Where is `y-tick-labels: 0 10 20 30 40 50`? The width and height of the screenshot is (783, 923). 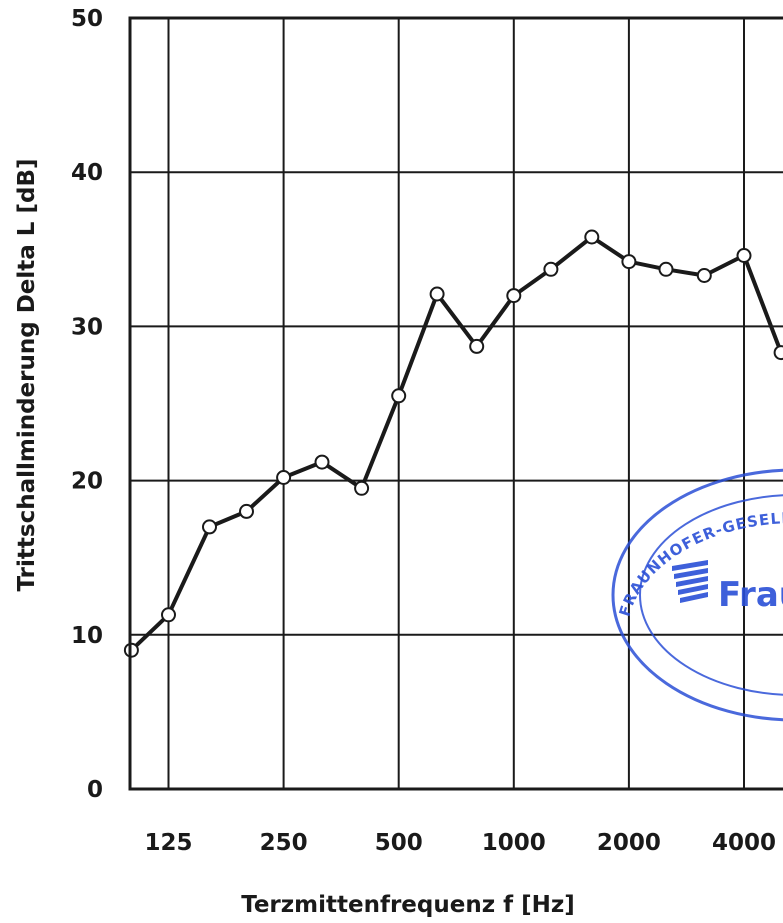 y-tick-labels: 0 10 20 30 40 50 is located at coordinates (87, 404).